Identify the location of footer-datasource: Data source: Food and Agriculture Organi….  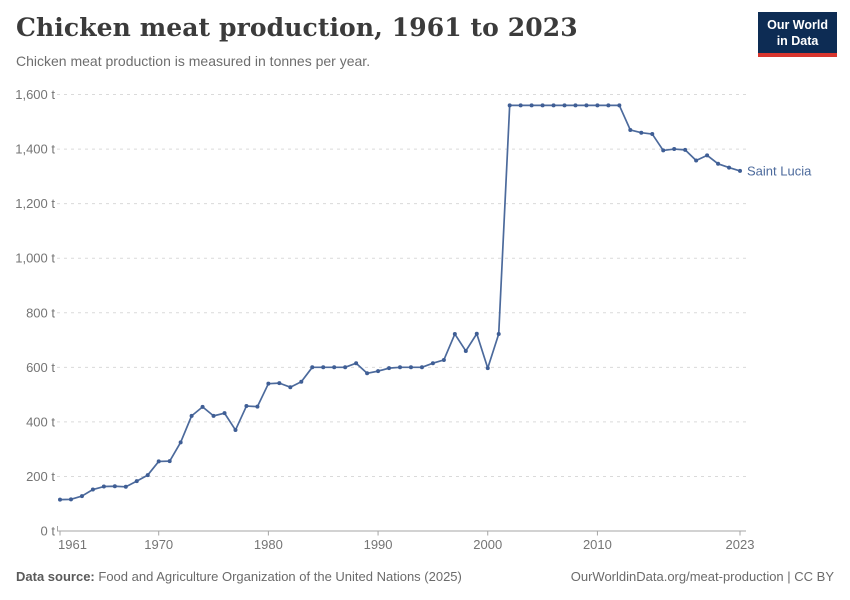
(239, 576).